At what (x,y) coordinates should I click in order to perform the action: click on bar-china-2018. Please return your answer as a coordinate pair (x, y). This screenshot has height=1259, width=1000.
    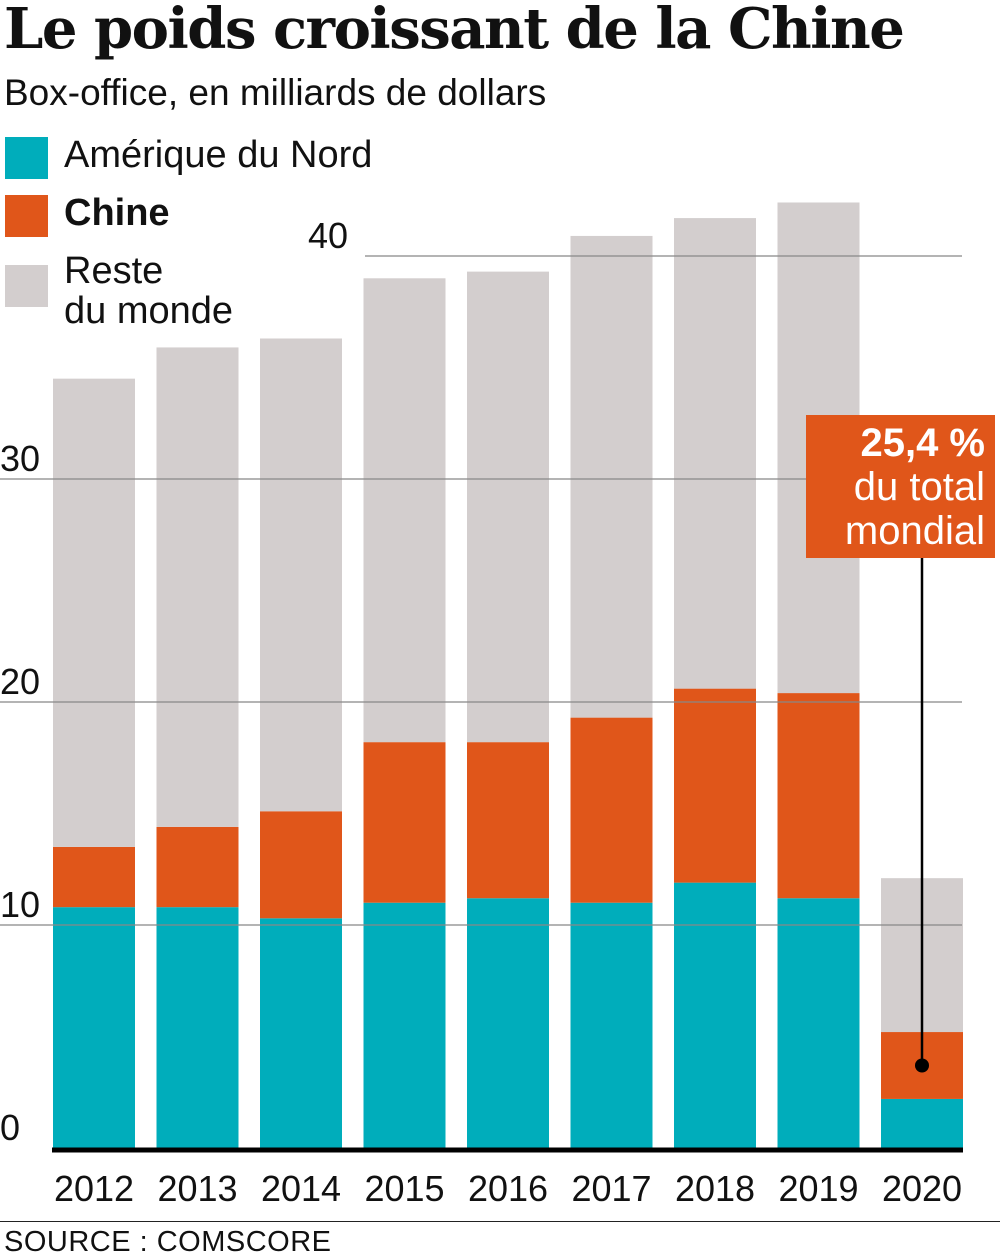
    Looking at the image, I should click on (715, 785).